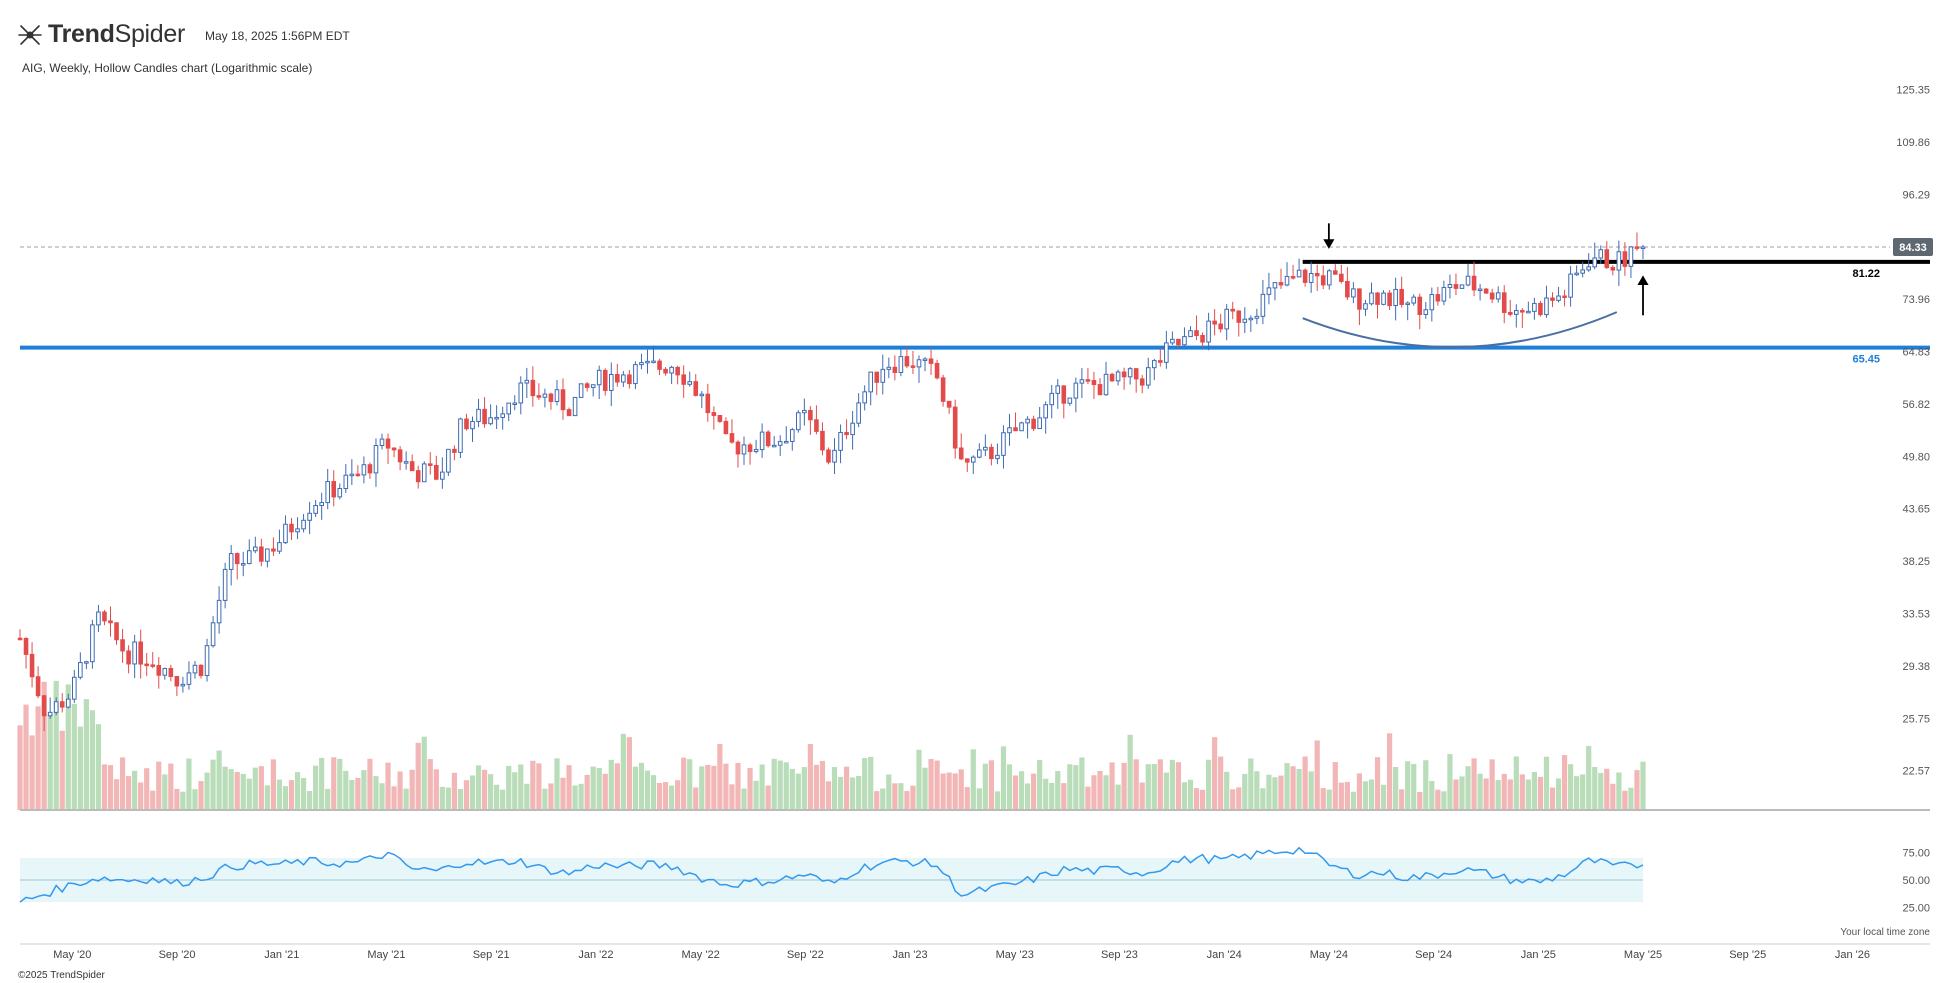 This screenshot has width=1950, height=983. I want to click on time-tick-label: May '24, so click(1329, 955).